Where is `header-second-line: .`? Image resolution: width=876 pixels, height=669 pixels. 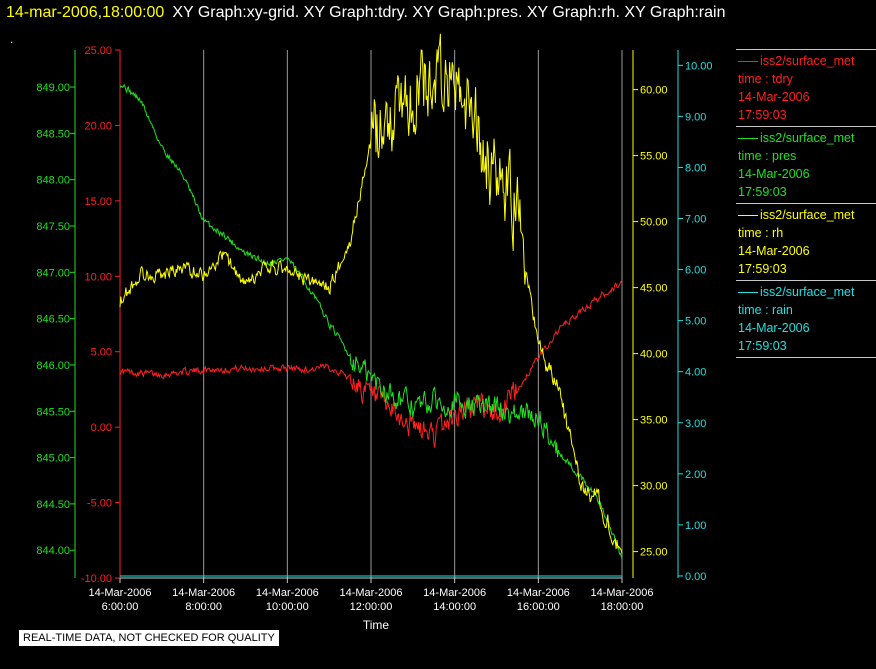 header-second-line: . is located at coordinates (12, 39).